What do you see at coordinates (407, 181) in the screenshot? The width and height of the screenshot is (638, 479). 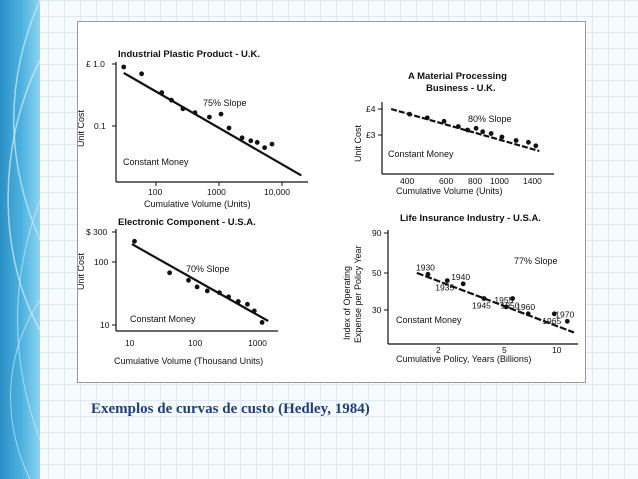 I see `panel2-xtick-0: 400` at bounding box center [407, 181].